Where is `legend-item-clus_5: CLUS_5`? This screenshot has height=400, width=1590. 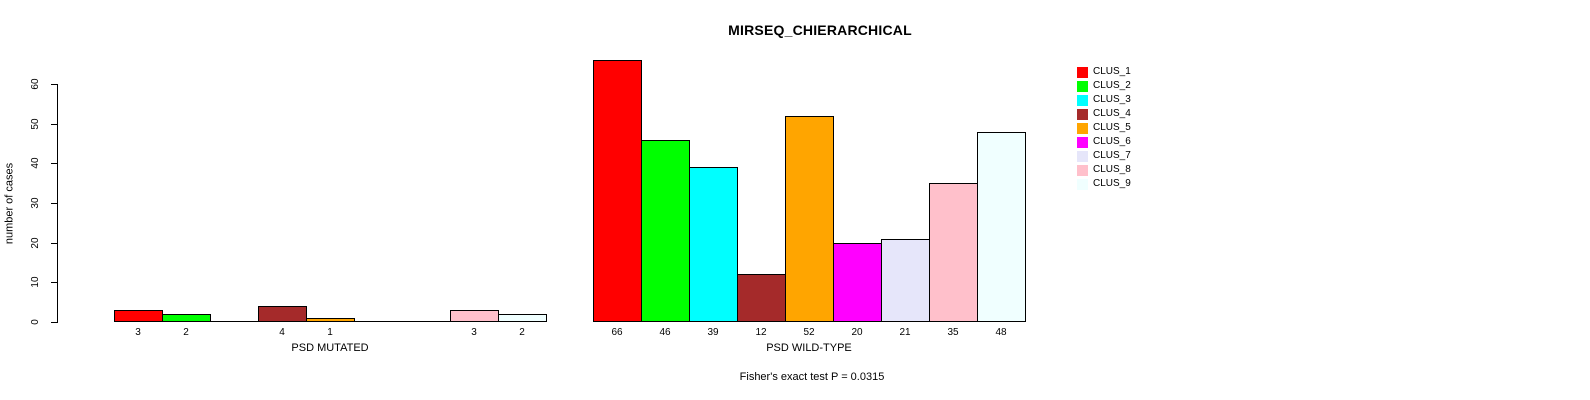 legend-item-clus_5: CLUS_5 is located at coordinates (1104, 128).